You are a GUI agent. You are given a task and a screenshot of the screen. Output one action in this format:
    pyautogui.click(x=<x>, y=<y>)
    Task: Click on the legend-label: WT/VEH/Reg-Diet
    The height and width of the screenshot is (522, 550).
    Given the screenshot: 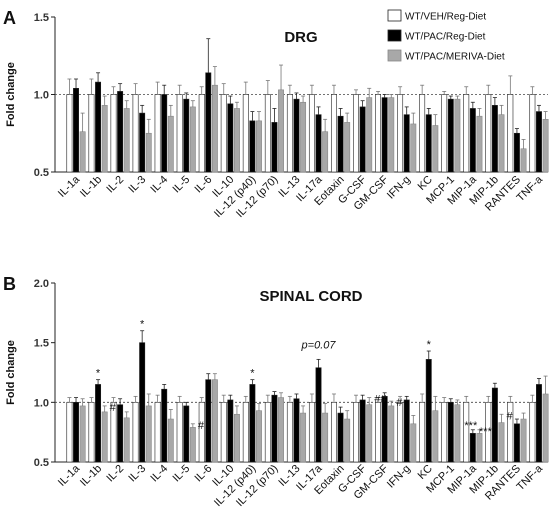 What is the action you would take?
    pyautogui.click(x=445, y=17)
    